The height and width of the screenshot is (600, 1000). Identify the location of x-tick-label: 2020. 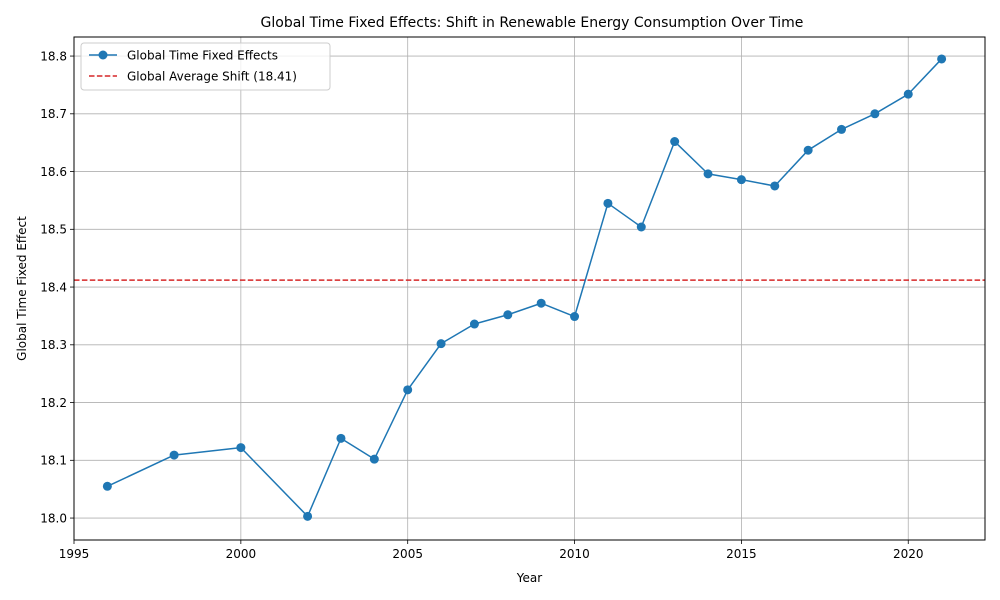
(908, 554).